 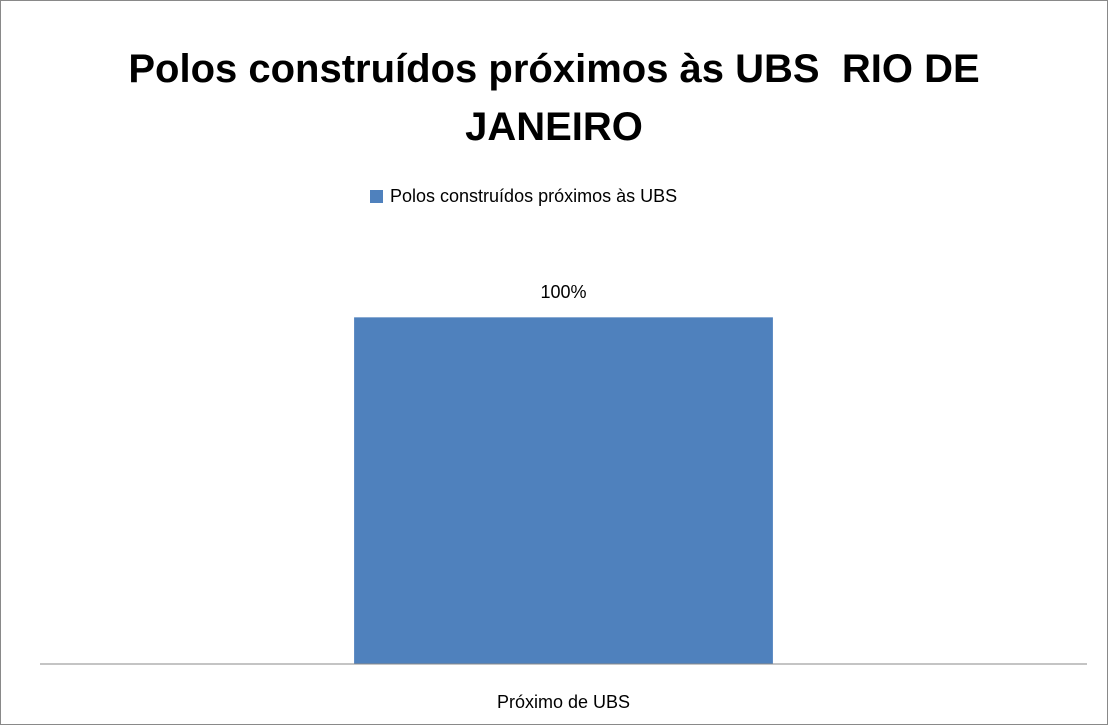 I want to click on value-label: 100%, so click(x=563, y=292).